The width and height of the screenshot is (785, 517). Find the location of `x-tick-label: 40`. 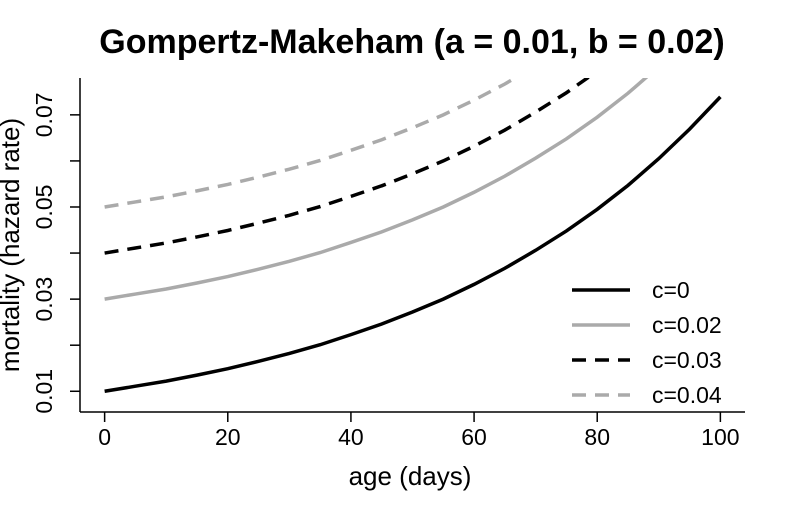

x-tick-label: 40 is located at coordinates (351, 437).